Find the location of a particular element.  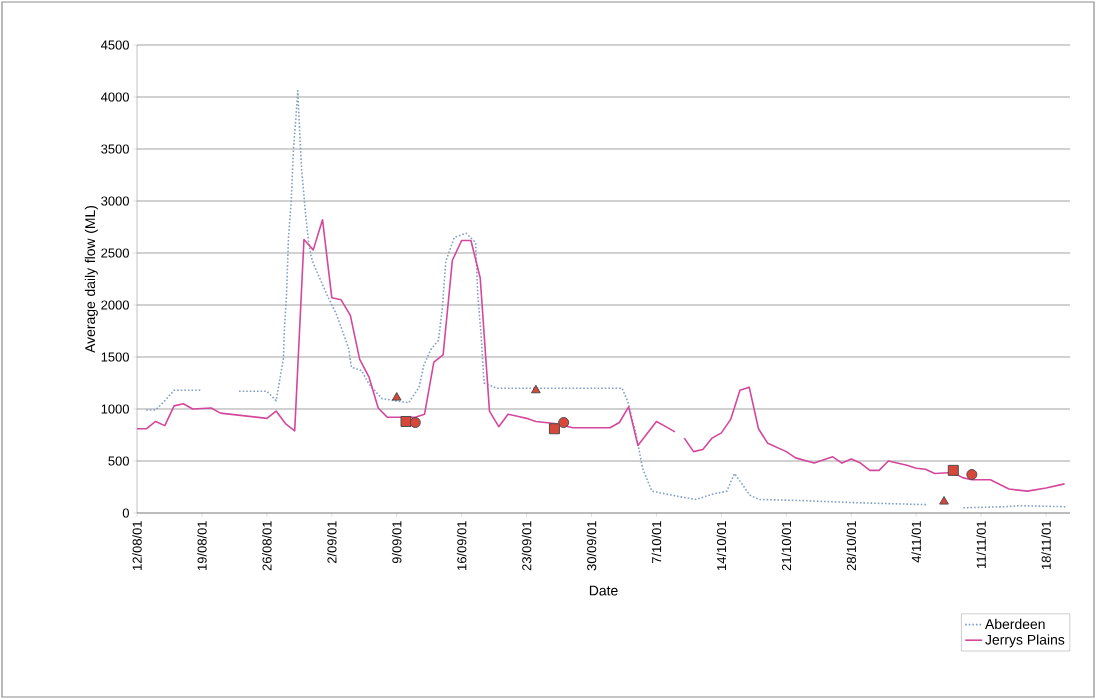

x-tick-label: 19/08/01 is located at coordinates (202, 545).